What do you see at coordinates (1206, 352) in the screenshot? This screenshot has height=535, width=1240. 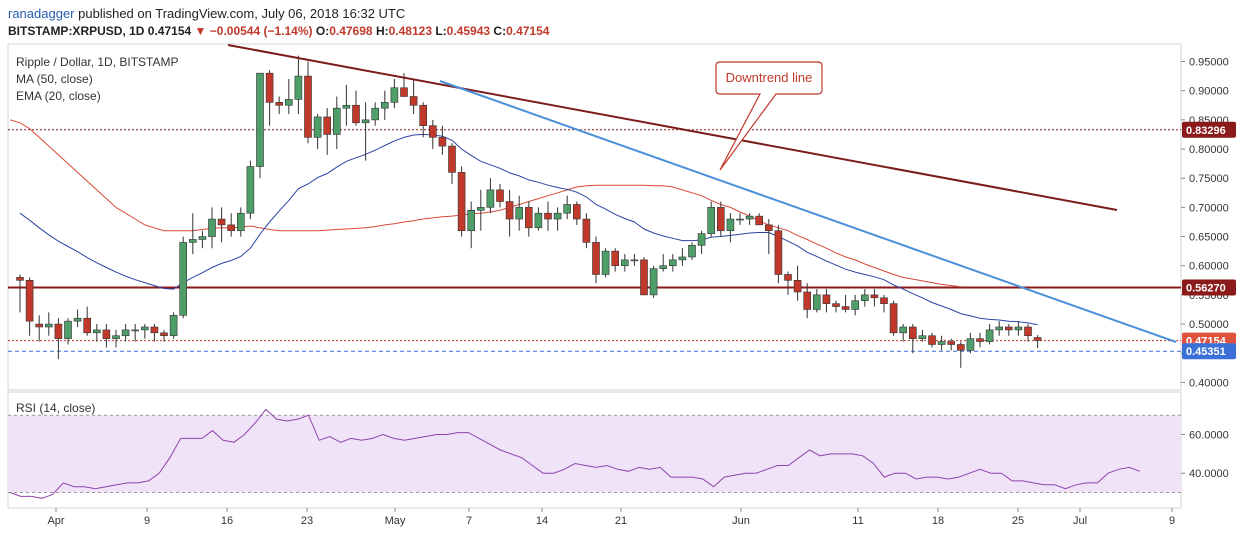 I see `price-label-text: 0.45351` at bounding box center [1206, 352].